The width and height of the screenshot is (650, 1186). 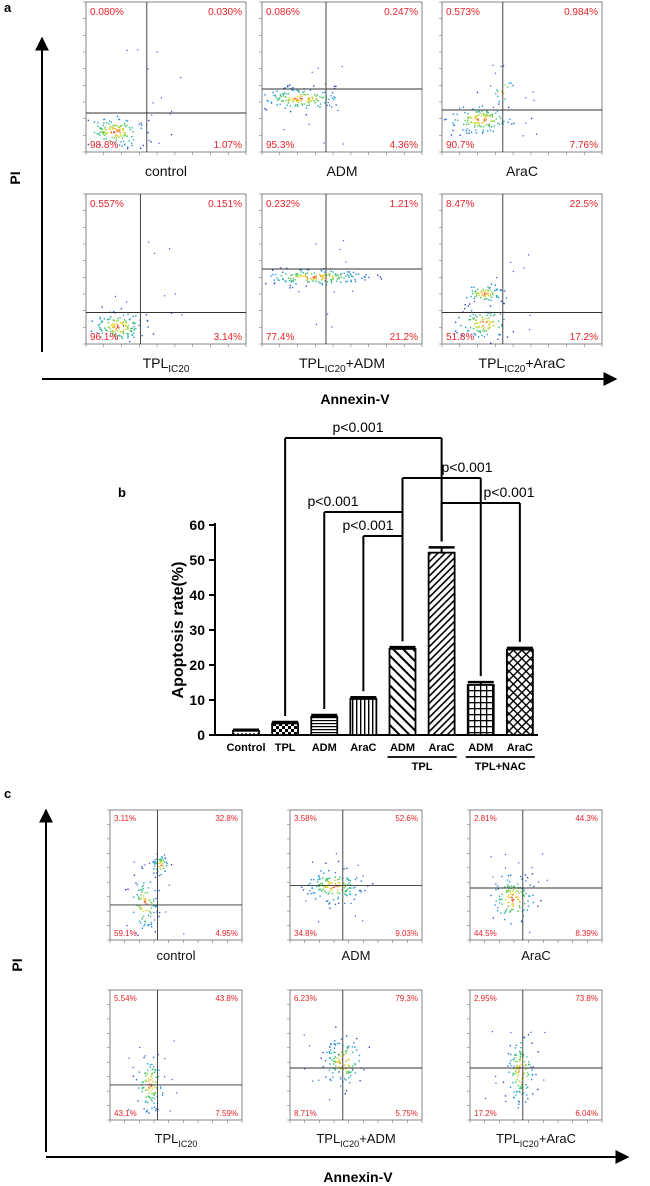 What do you see at coordinates (197, 560) in the screenshot?
I see `panel-b-y-tick-label: 50` at bounding box center [197, 560].